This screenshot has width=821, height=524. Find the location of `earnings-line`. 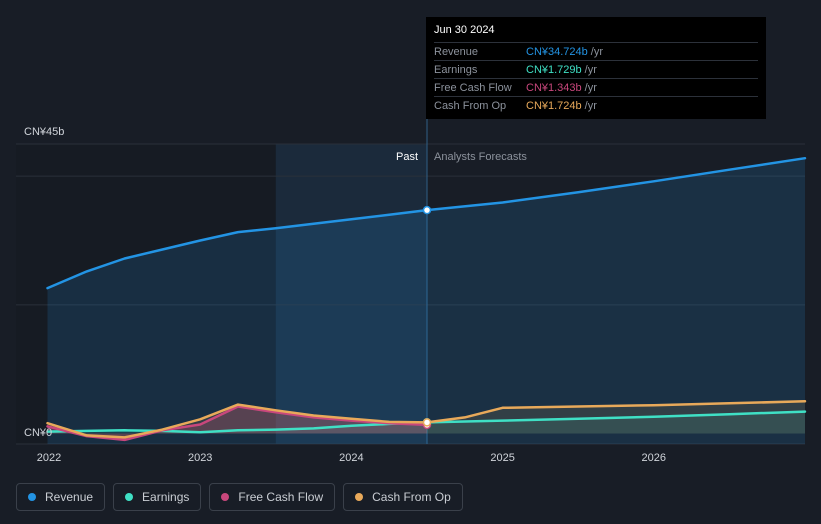

earnings-line is located at coordinates (426, 422).